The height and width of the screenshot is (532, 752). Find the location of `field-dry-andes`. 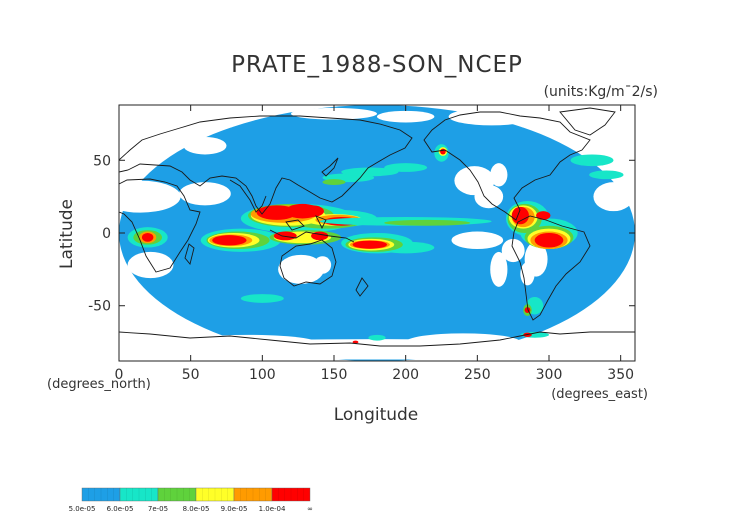

field-dry-andes is located at coordinates (513, 250).